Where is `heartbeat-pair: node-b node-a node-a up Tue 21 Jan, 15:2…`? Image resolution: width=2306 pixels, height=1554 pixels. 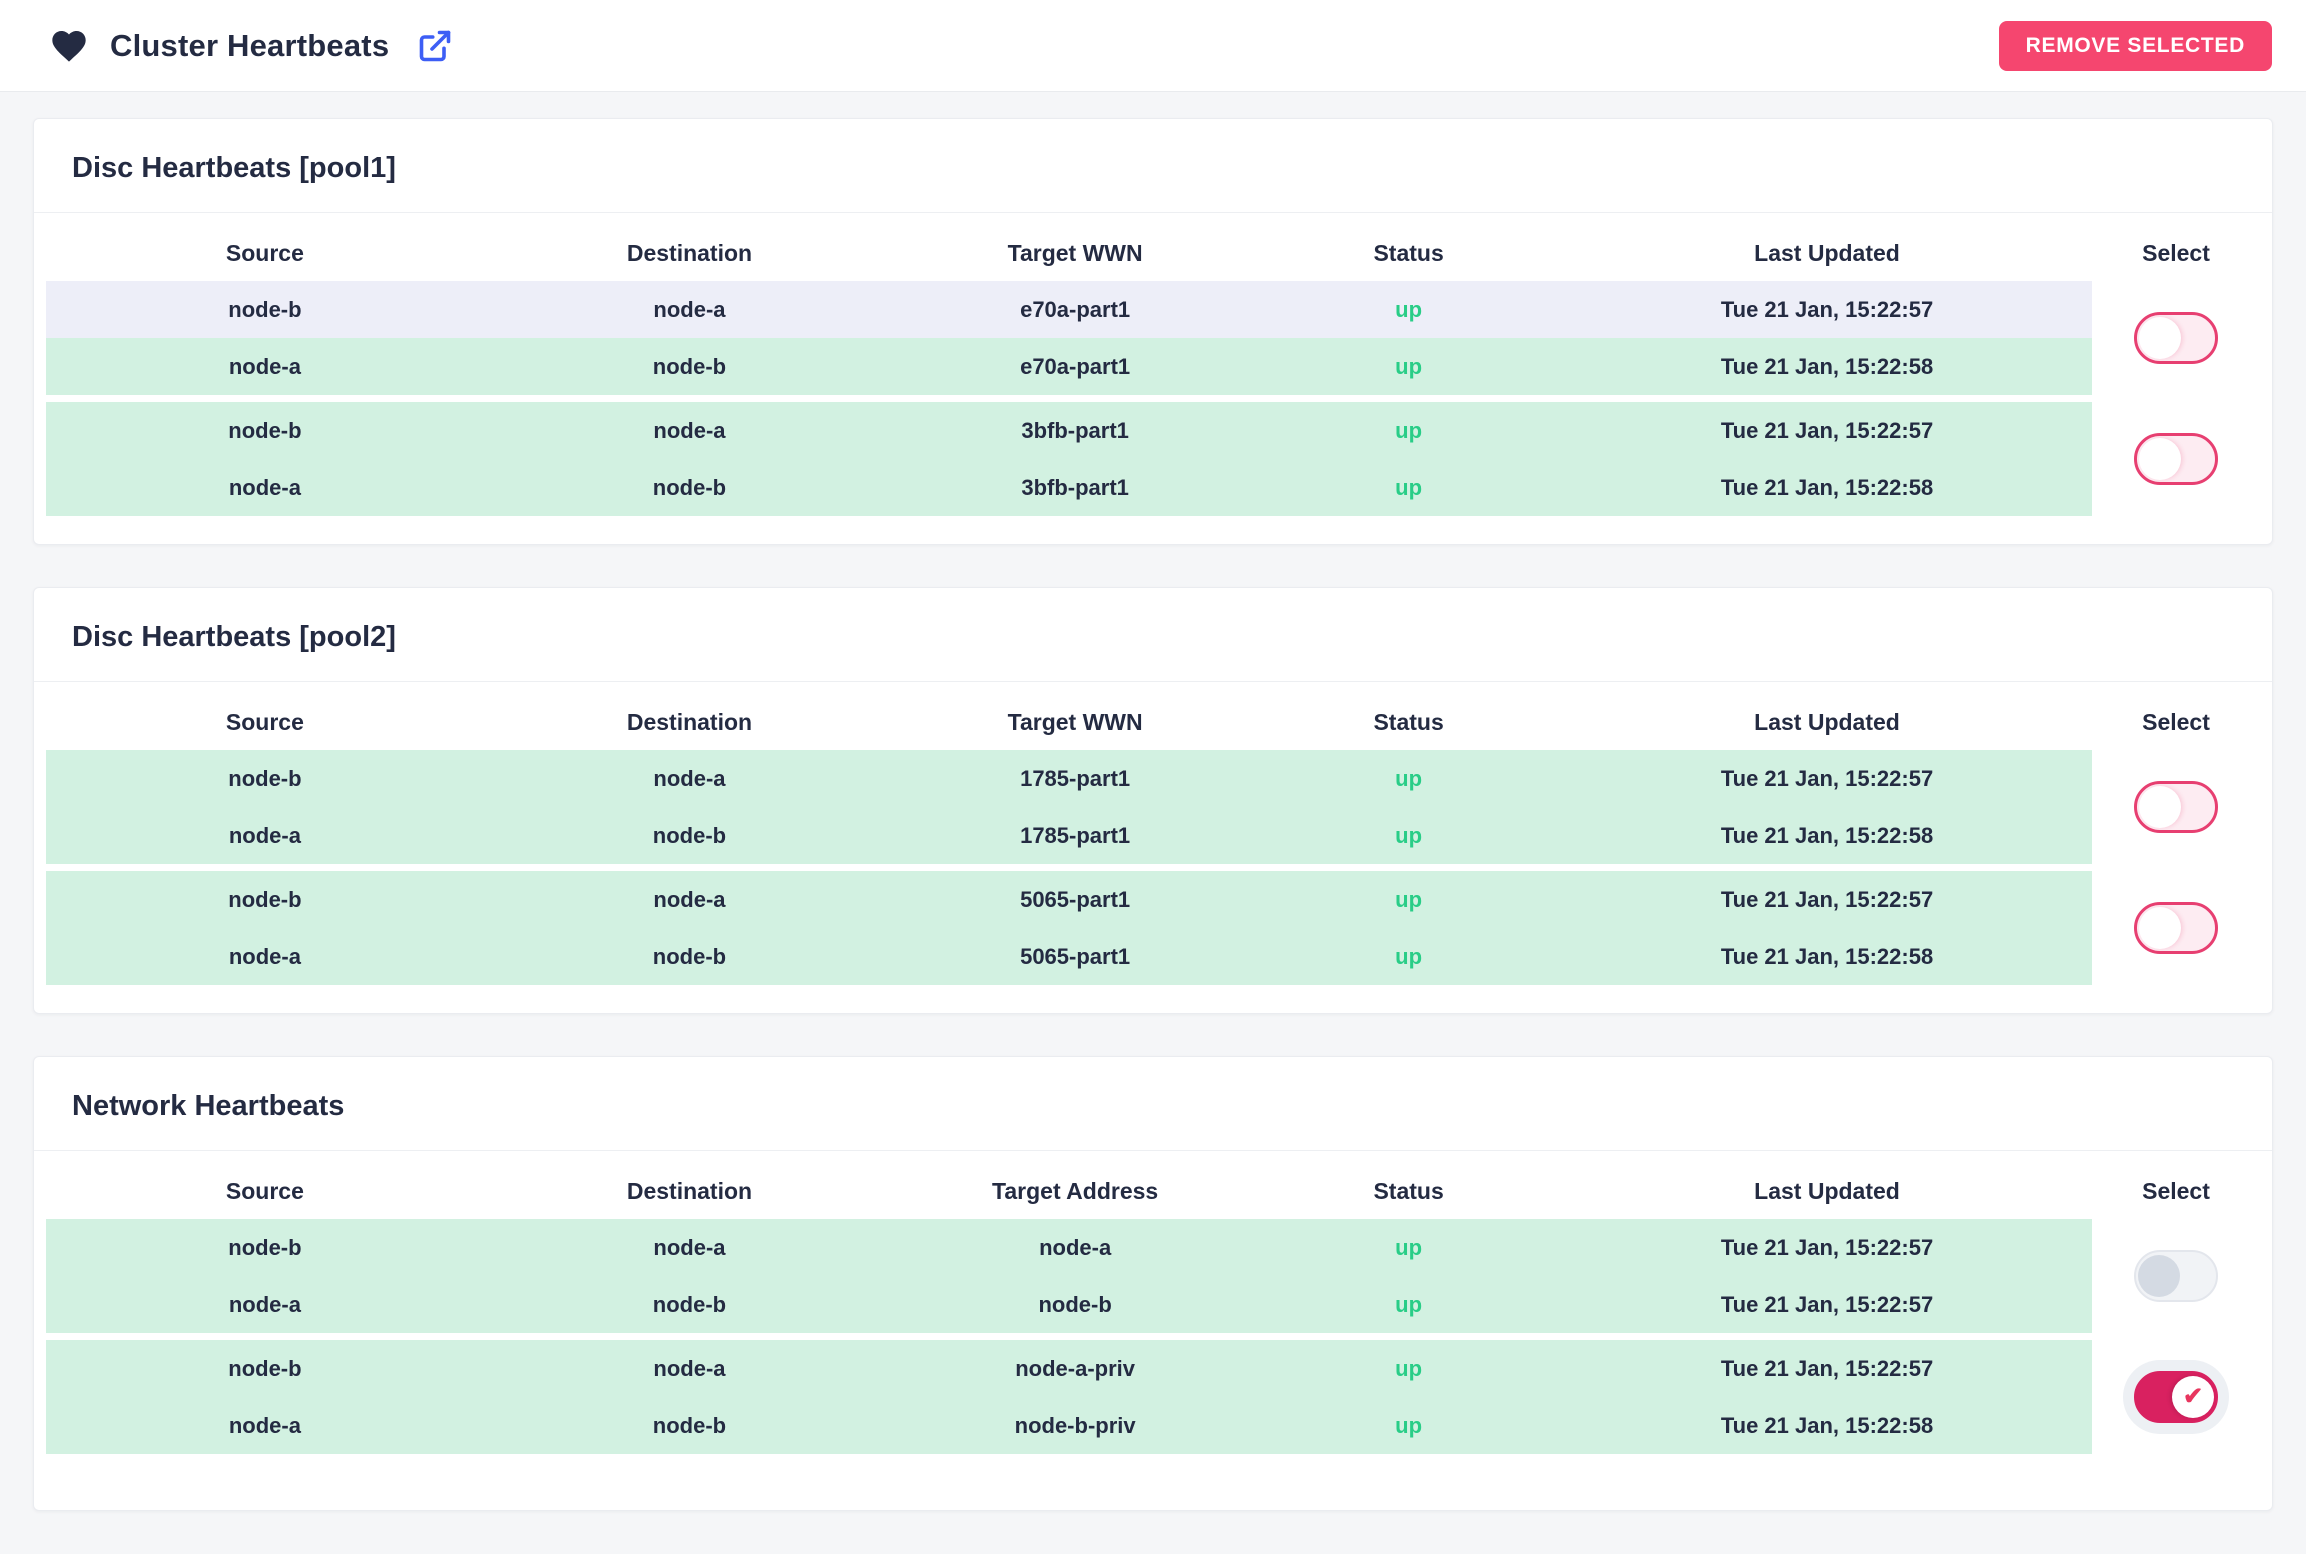 heartbeat-pair: node-b node-a node-a up Tue 21 Jan, 15:2… is located at coordinates (1153, 1276).